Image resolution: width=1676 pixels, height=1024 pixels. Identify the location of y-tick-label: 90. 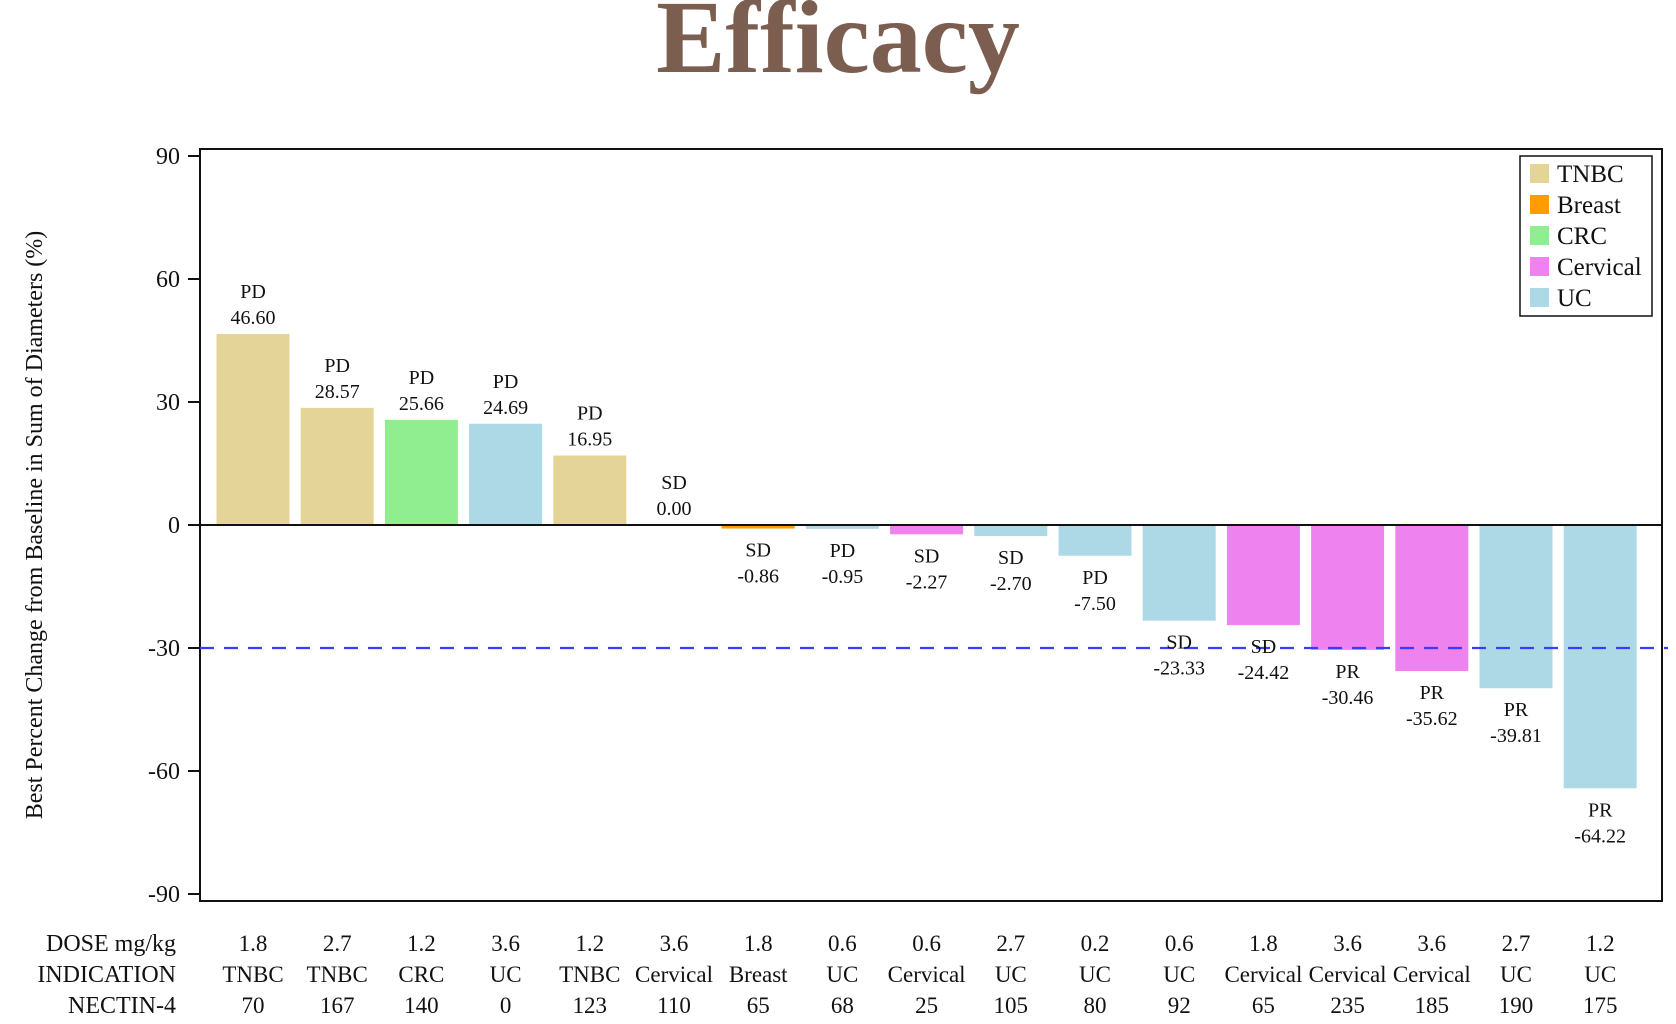
(168, 157).